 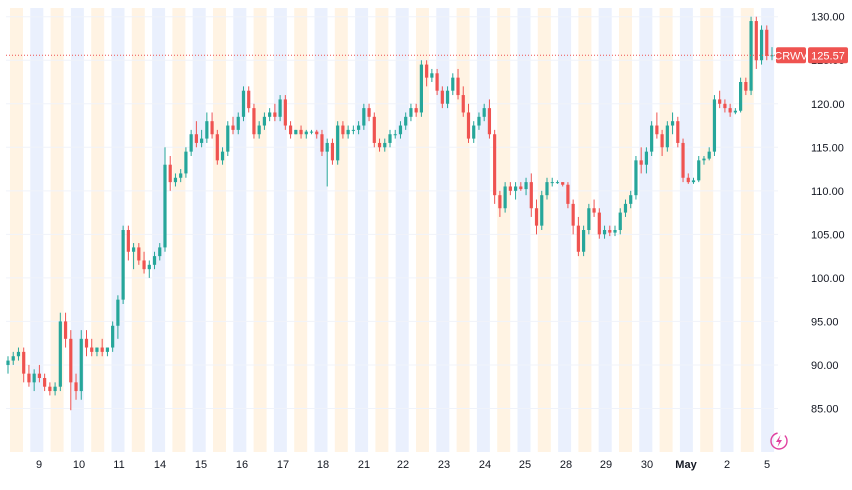 I want to click on y-tick-label: 85.00, so click(x=825, y=409).